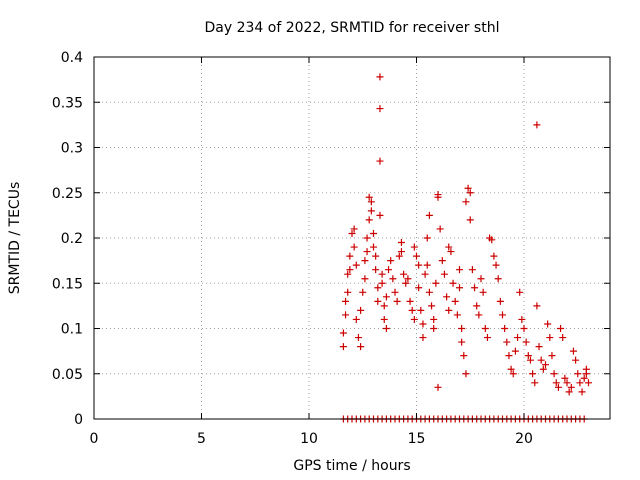  I want to click on x-tick-label: 20, so click(524, 439).